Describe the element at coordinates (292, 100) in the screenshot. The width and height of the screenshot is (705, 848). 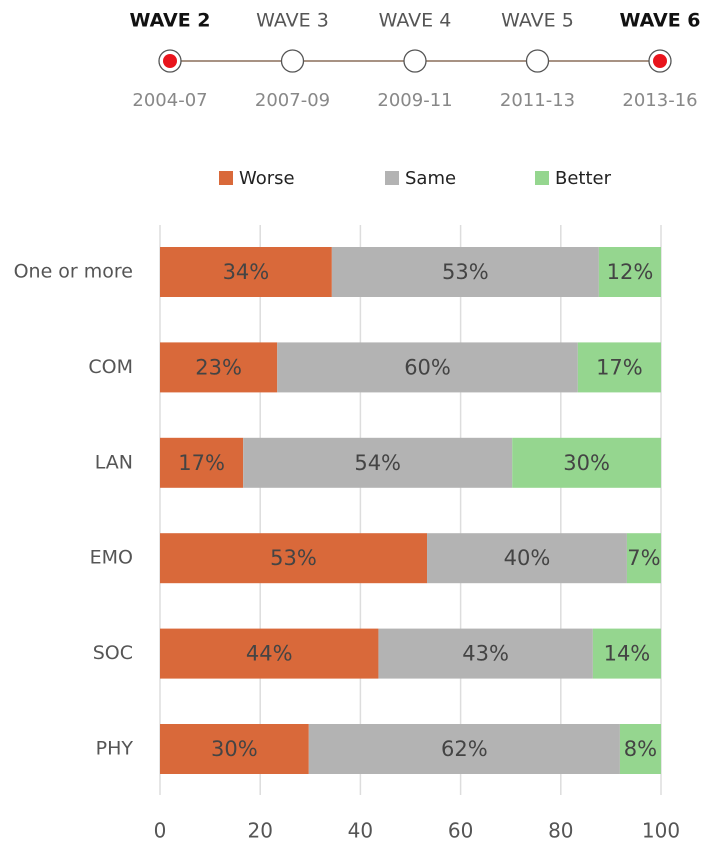
I see `wave-dates: 2007-09` at that location.